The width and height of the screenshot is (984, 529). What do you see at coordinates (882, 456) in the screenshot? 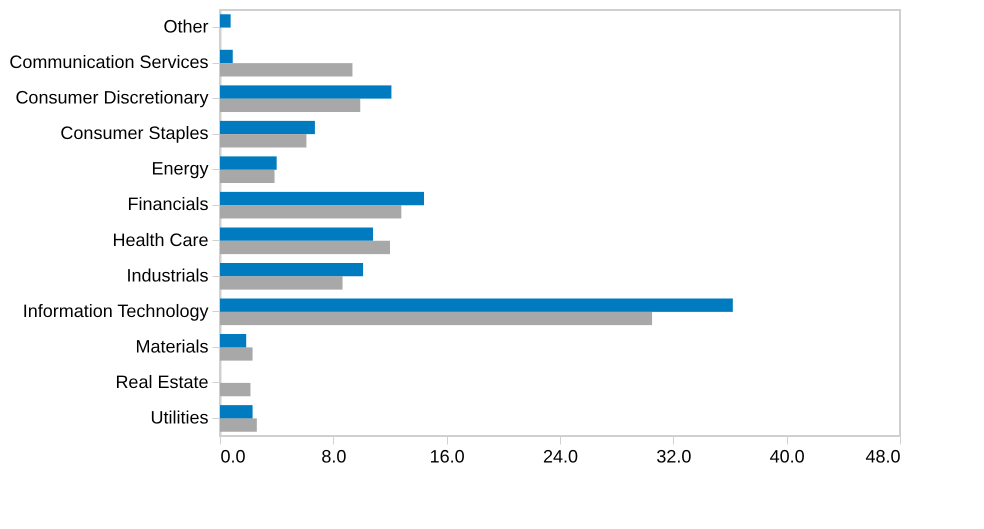
I see `x-tick-label: 48.0` at bounding box center [882, 456].